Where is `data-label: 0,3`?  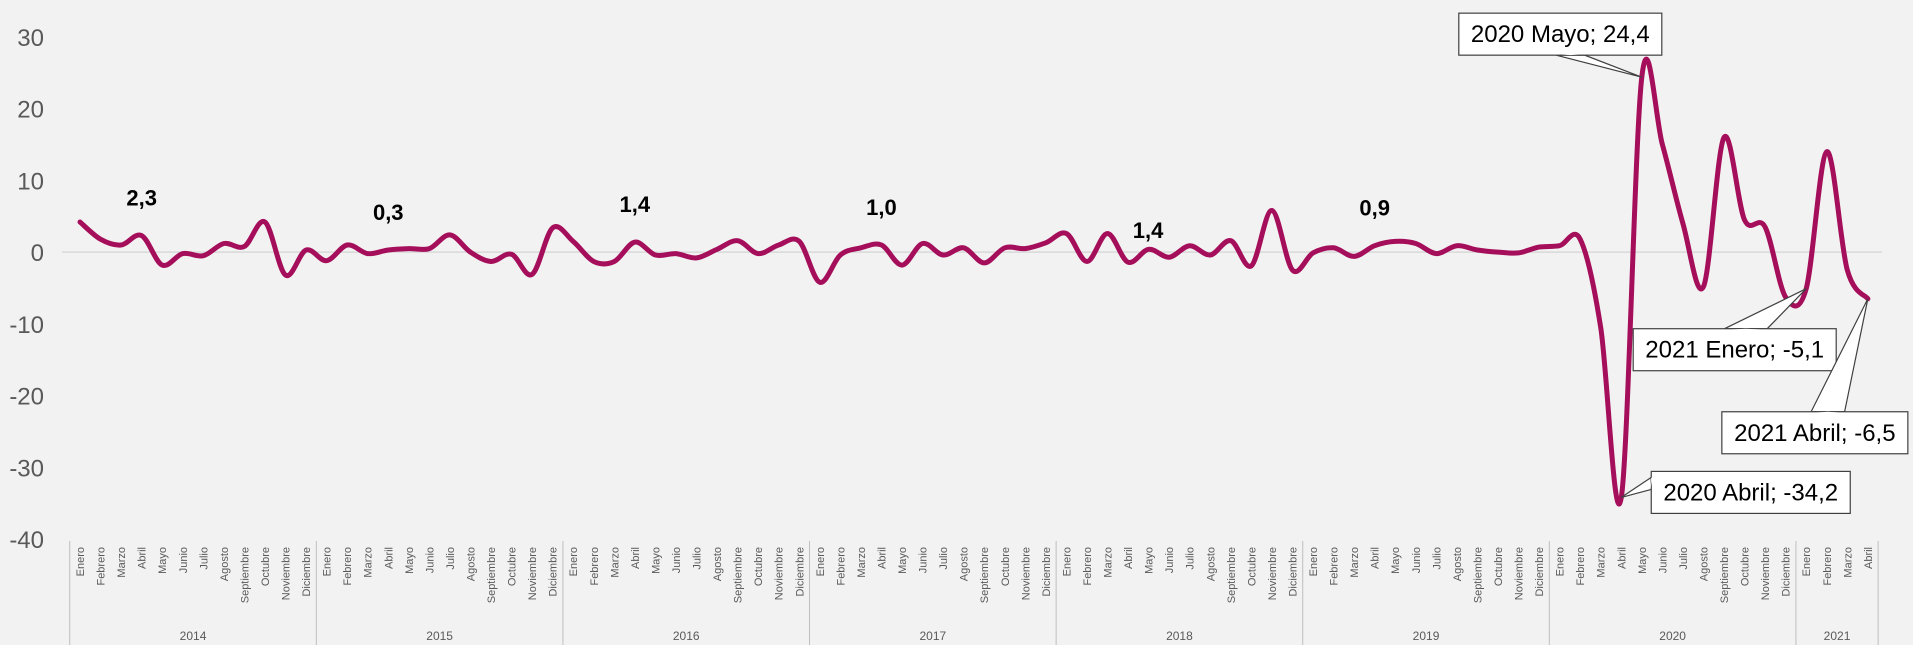
data-label: 0,3 is located at coordinates (388, 212).